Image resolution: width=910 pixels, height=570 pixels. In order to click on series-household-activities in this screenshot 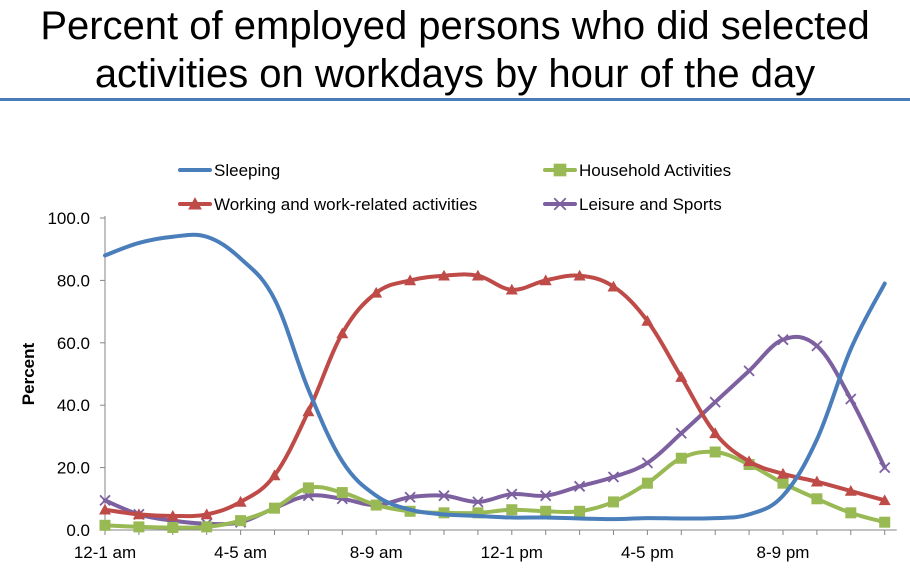, I will do `click(495, 490)`.